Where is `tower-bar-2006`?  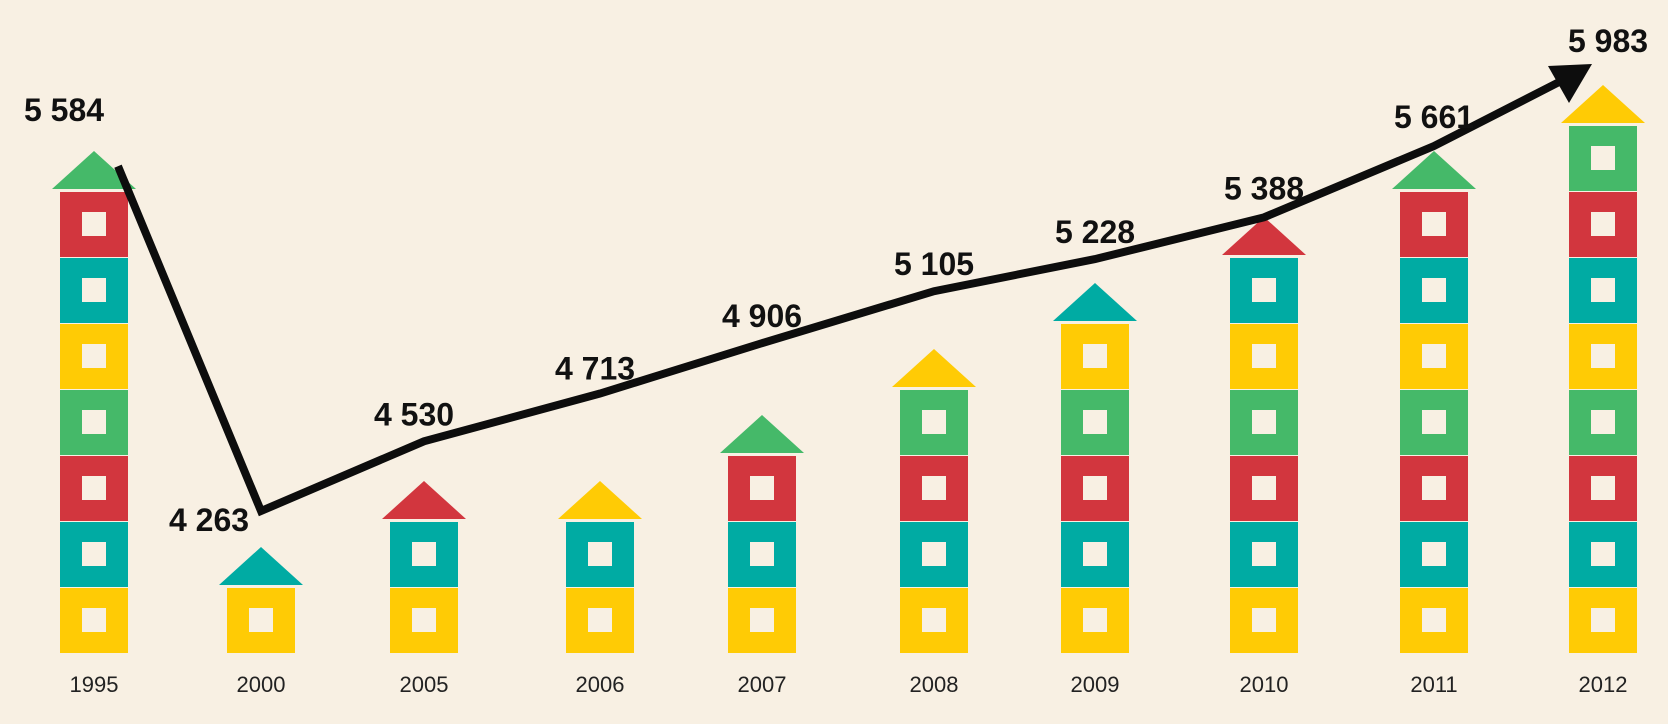 tower-bar-2006 is located at coordinates (600, 567).